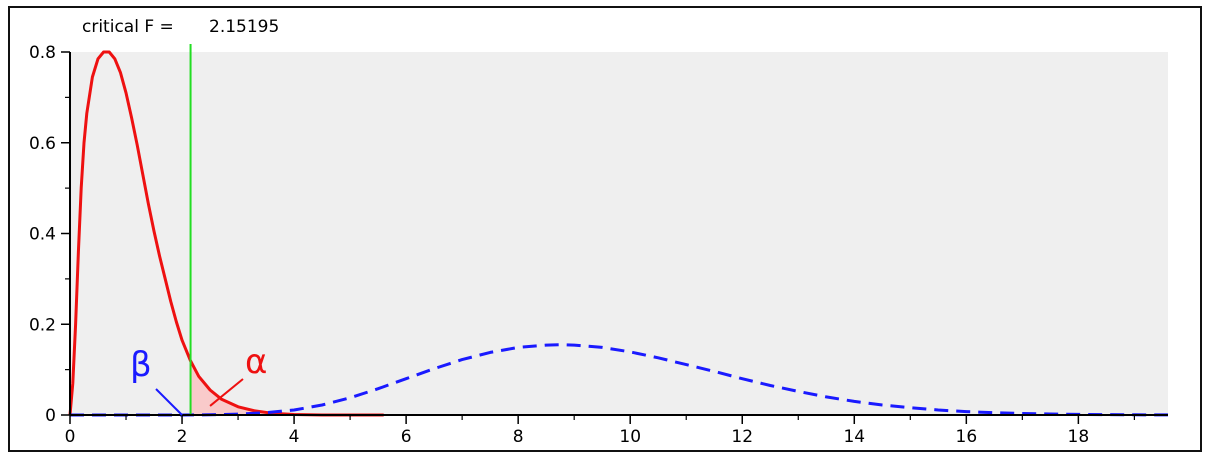  Describe the element at coordinates (619, 380) in the screenshot. I see `alternative-distribution-curve` at that location.